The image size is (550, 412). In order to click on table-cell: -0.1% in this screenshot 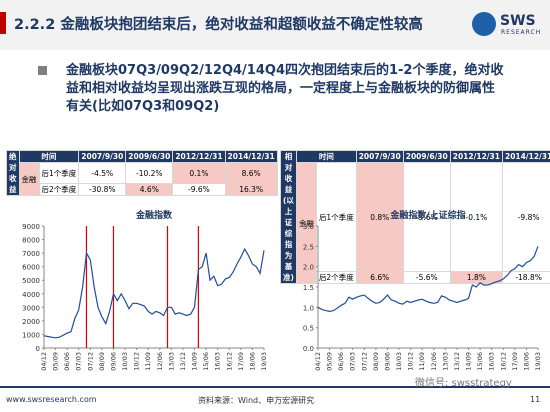, I will do `click(476, 217)`.